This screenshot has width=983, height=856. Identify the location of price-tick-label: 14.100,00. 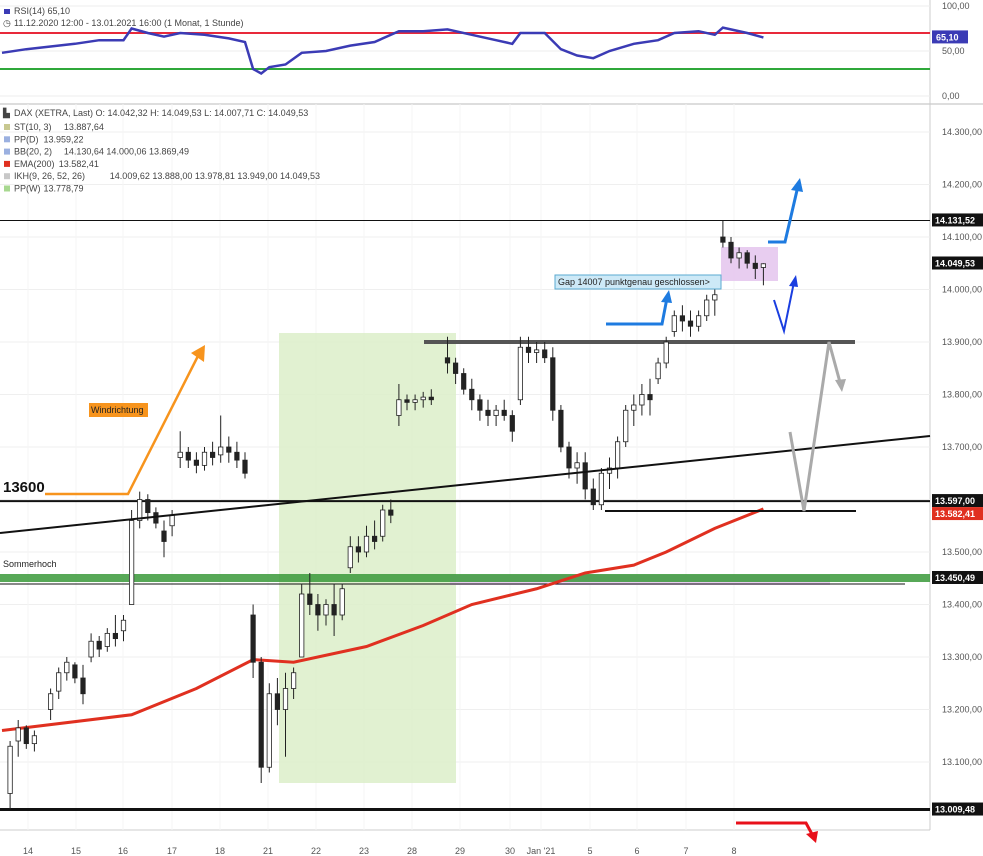
(962, 237).